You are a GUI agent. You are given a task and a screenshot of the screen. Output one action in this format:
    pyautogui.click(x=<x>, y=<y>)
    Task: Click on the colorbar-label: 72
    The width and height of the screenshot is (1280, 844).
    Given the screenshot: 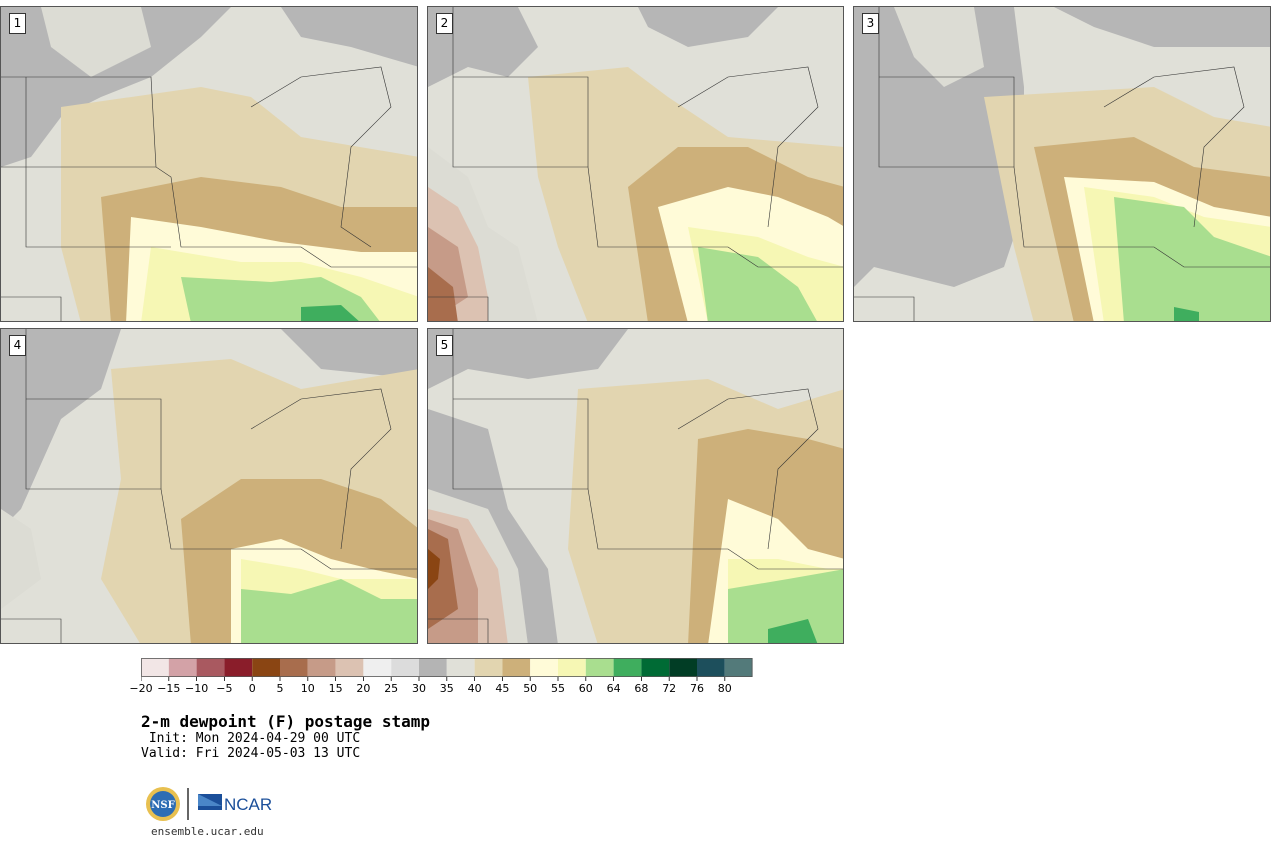 What is the action you would take?
    pyautogui.click(x=669, y=688)
    